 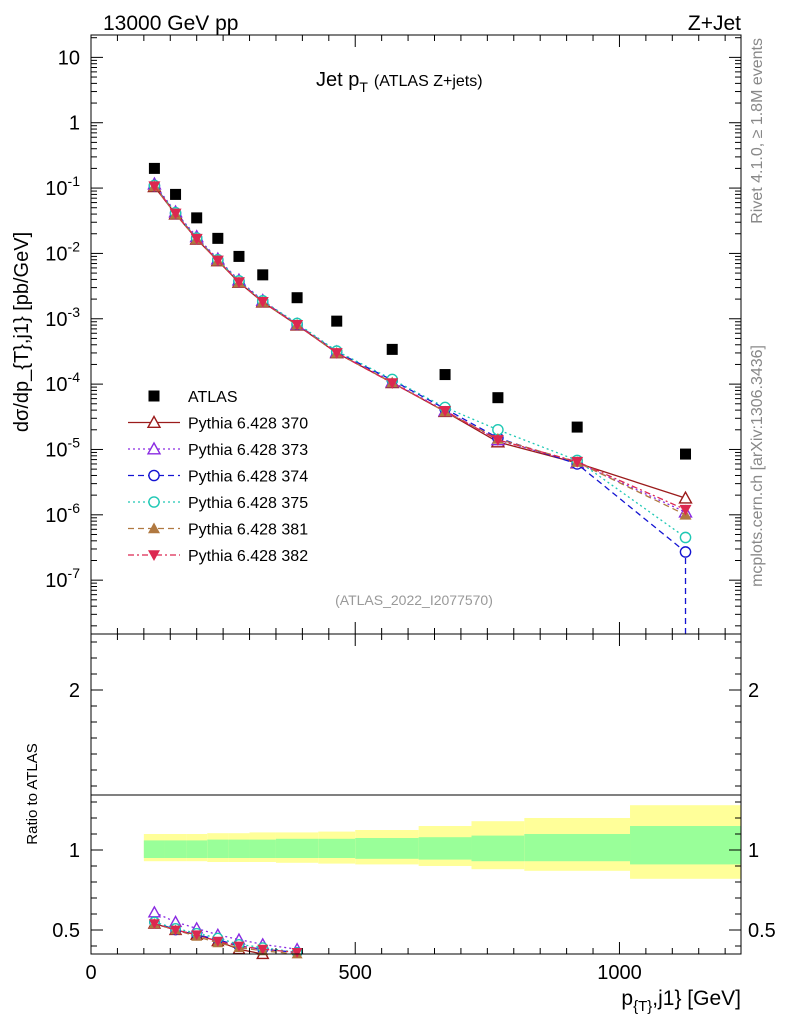 I want to click on main-ytick-label: 10⁻¹, so click(x=62, y=186).